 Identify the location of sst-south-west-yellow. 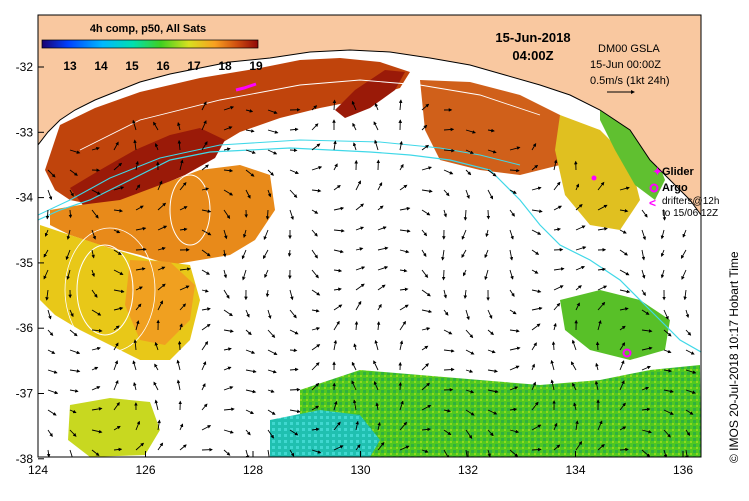
(114, 427).